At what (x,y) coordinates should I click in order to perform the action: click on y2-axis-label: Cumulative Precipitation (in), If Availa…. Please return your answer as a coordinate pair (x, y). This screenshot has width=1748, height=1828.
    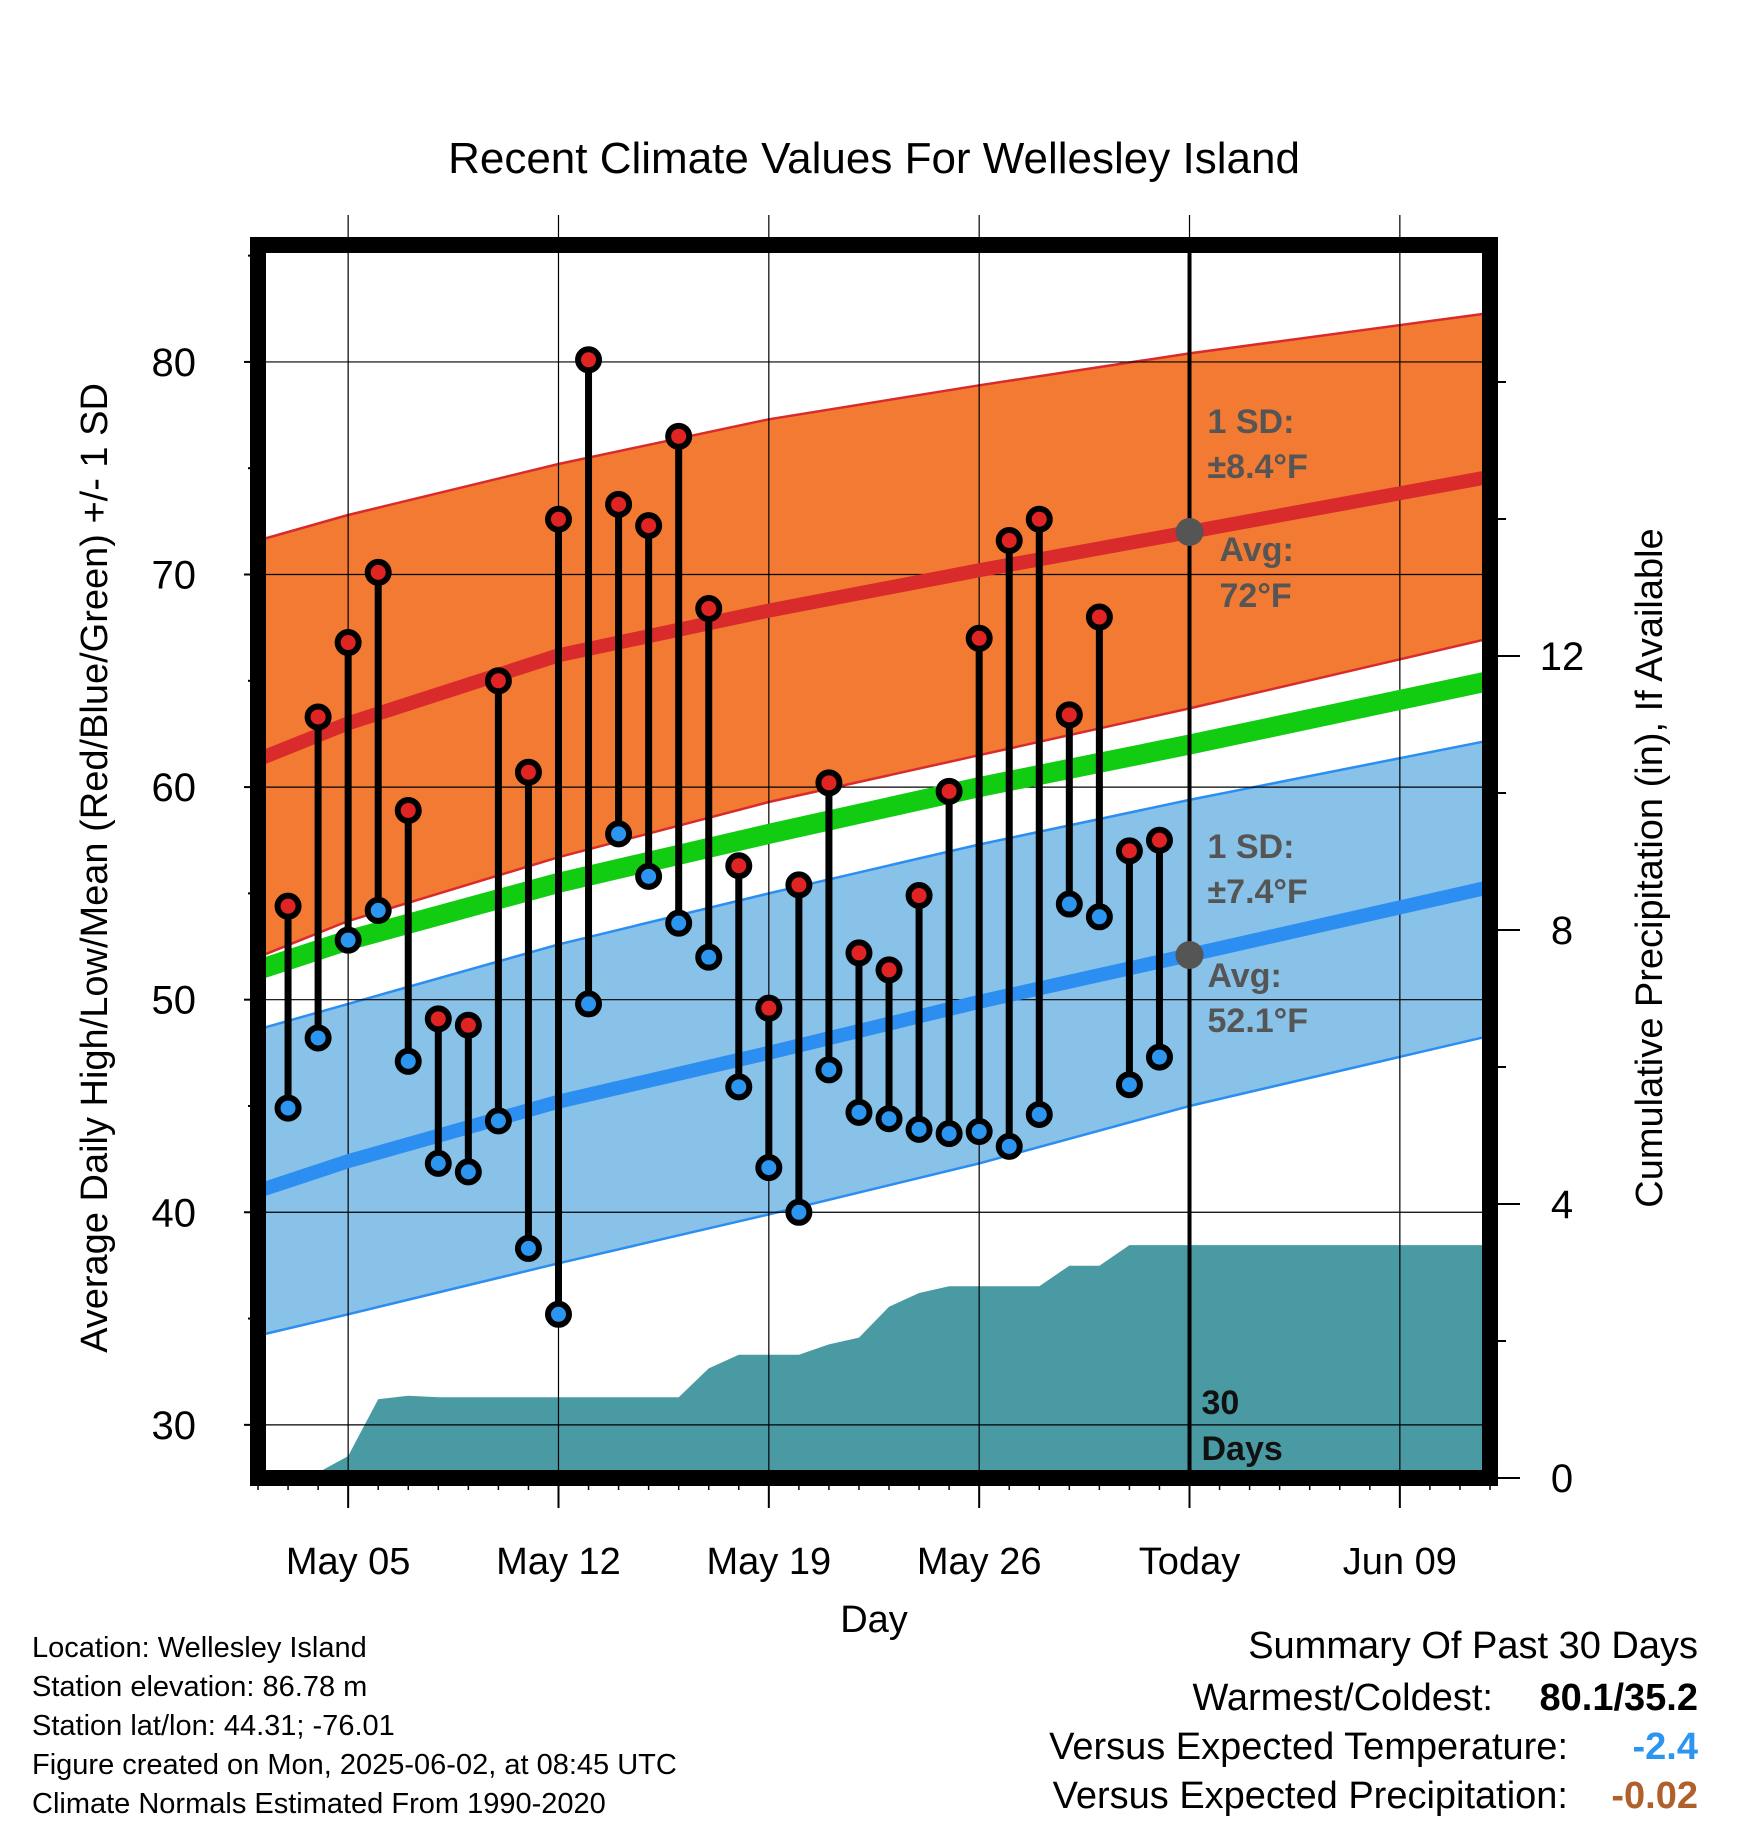
    Looking at the image, I should click on (1650, 867).